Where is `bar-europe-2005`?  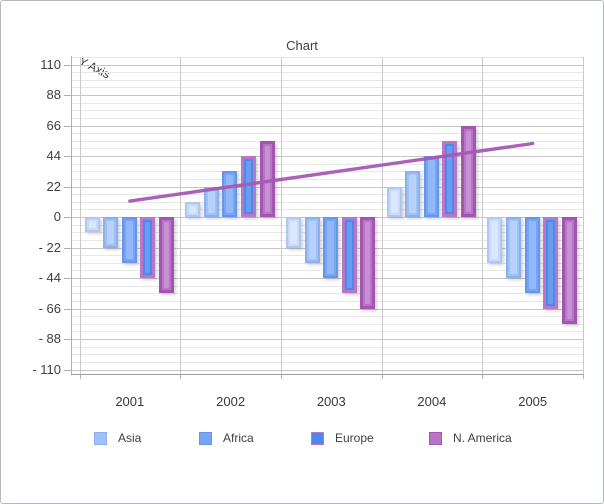
bar-europe-2005 is located at coordinates (551, 263).